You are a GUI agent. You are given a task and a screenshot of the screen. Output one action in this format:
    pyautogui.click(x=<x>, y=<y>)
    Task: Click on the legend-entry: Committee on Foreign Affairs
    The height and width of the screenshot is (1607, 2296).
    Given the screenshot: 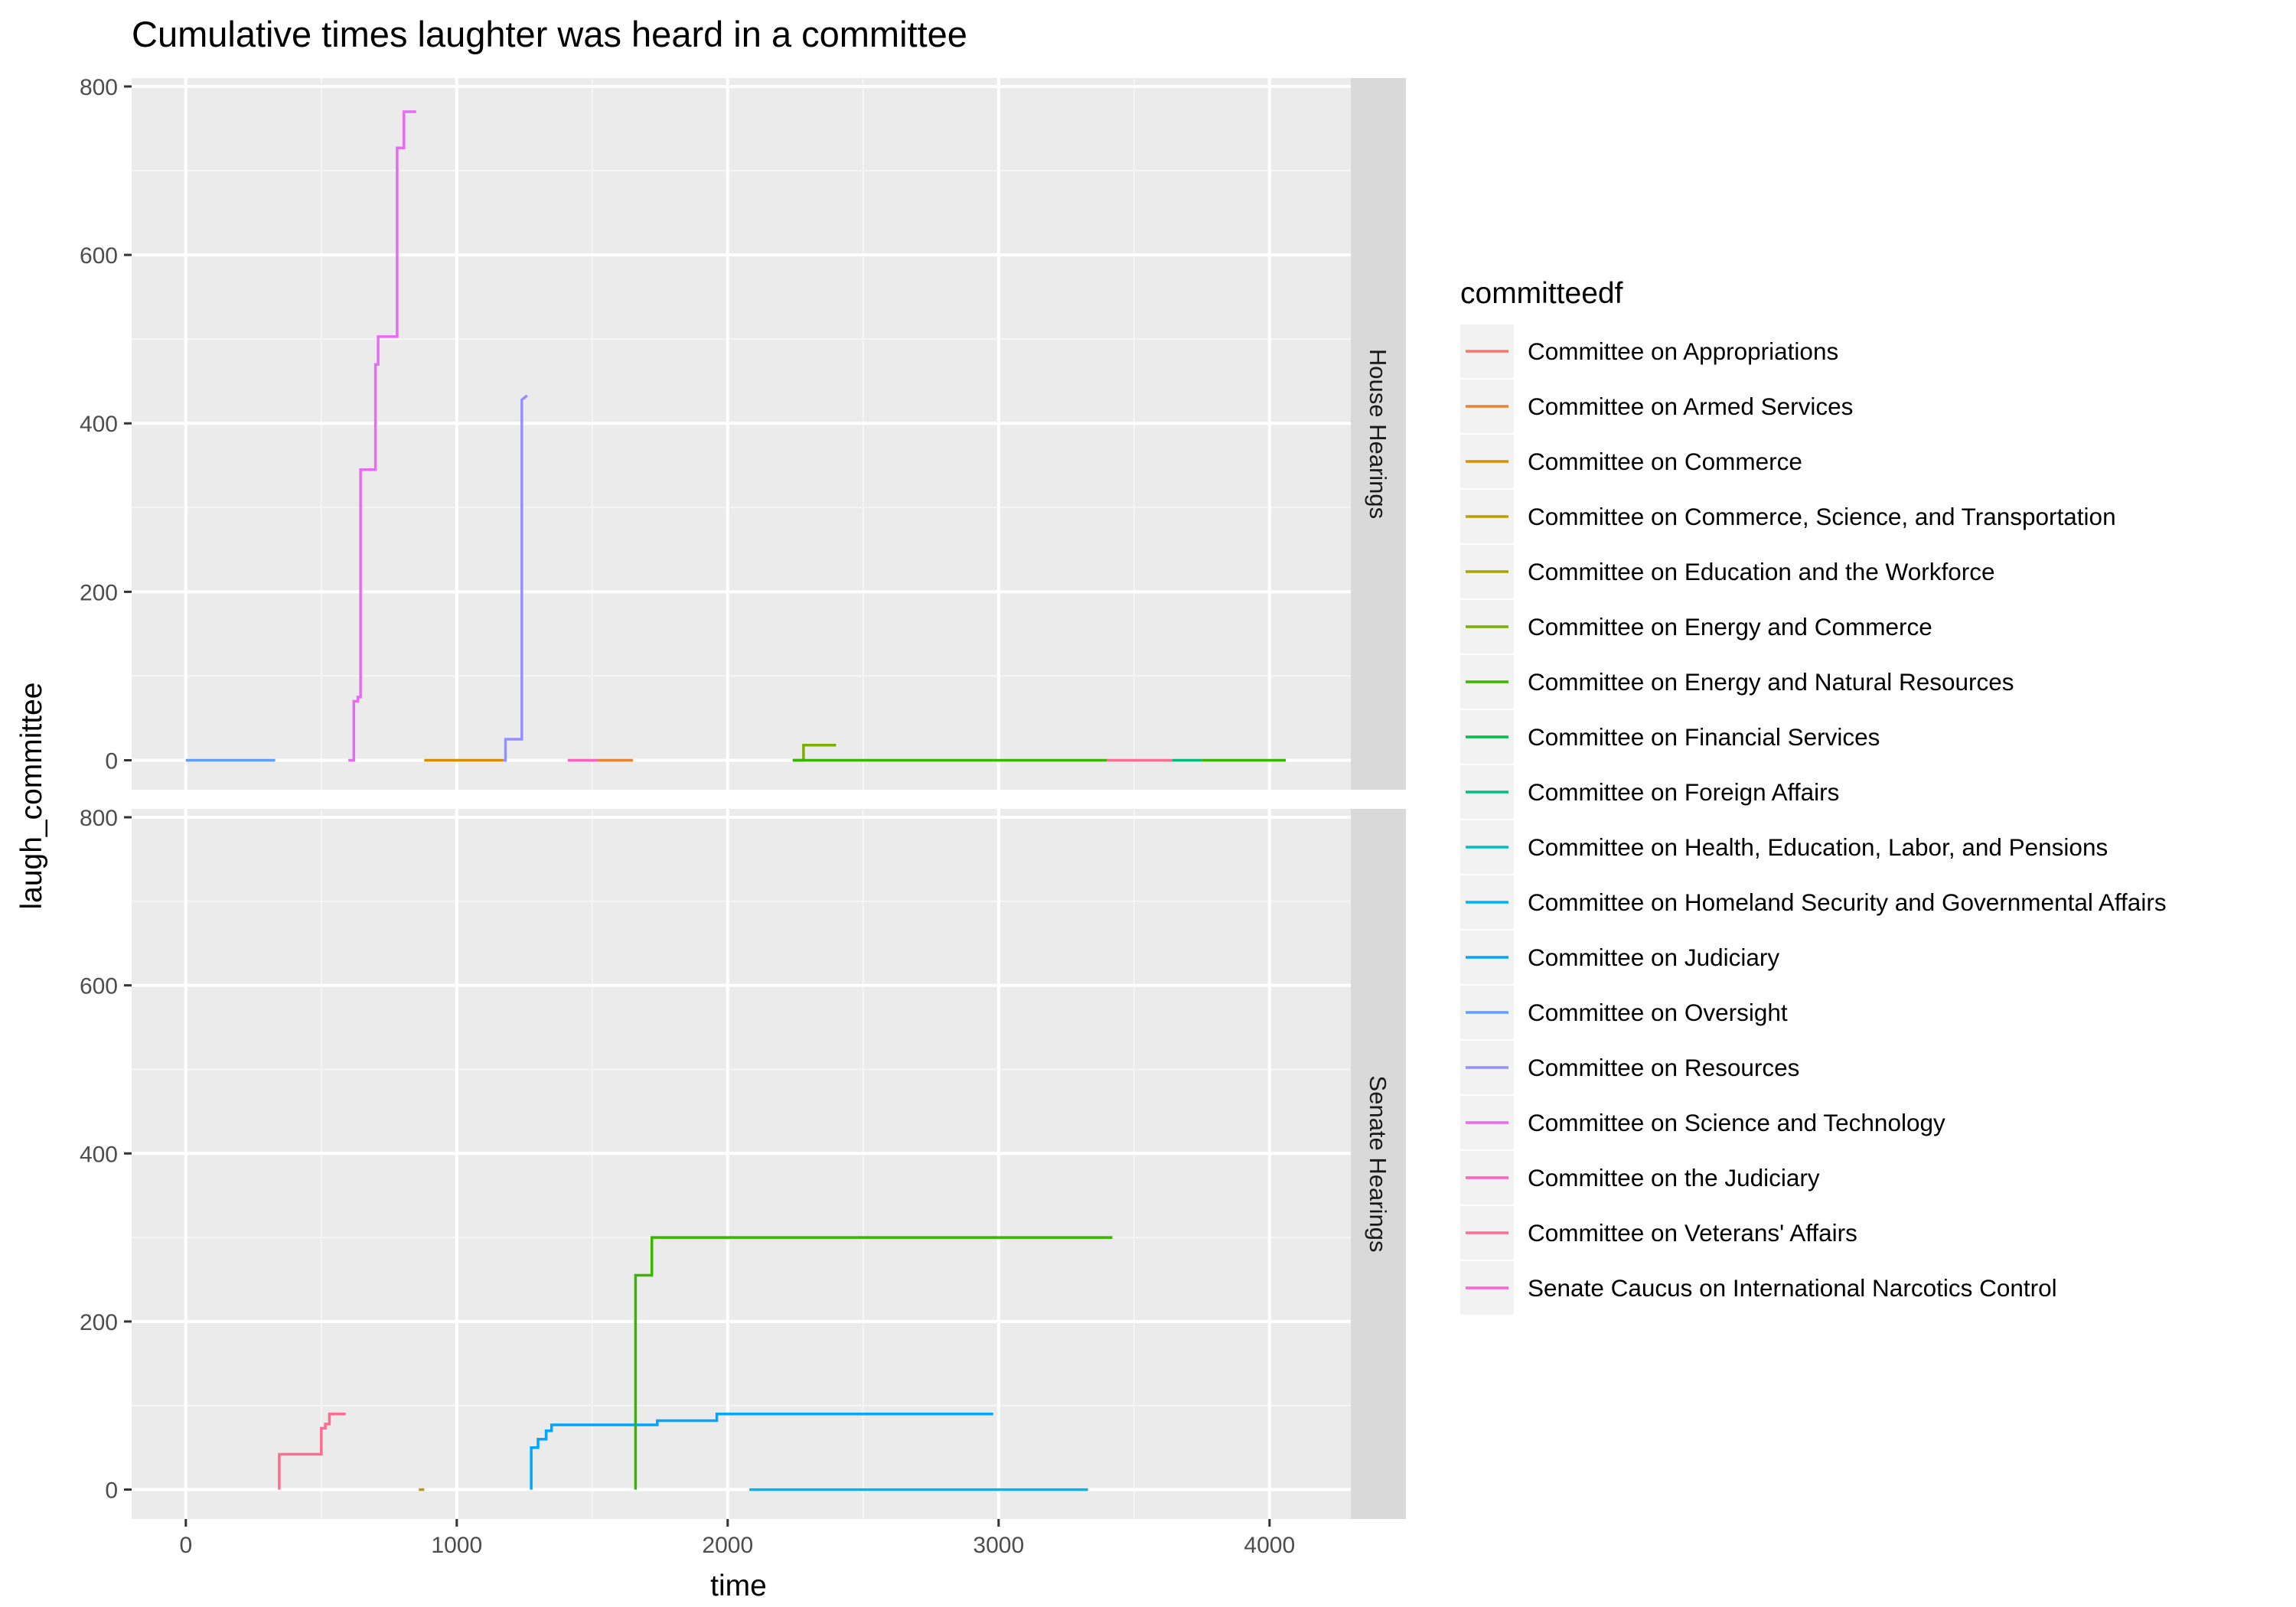 What is the action you would take?
    pyautogui.click(x=1649, y=792)
    